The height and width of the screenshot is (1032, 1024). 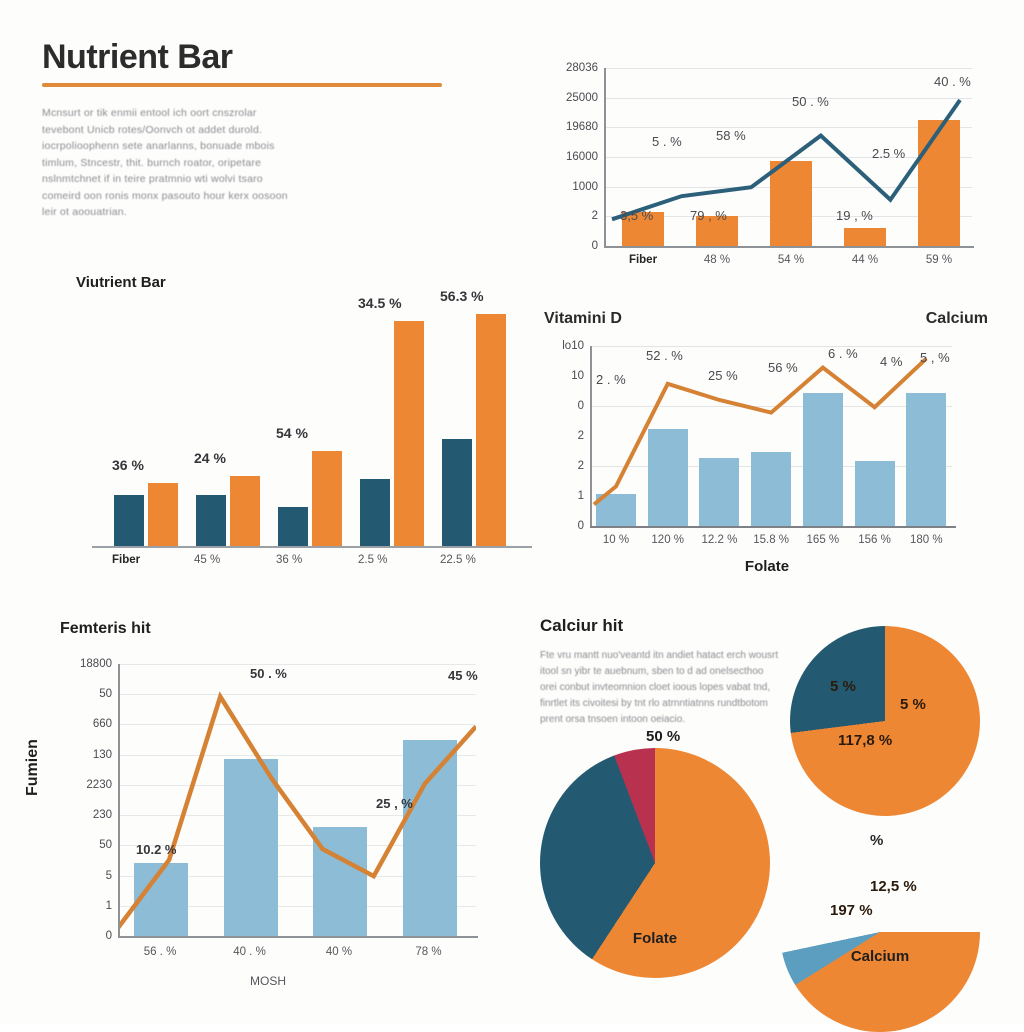 What do you see at coordinates (655, 938) in the screenshot?
I see `pie-folate-caption: Folate` at bounding box center [655, 938].